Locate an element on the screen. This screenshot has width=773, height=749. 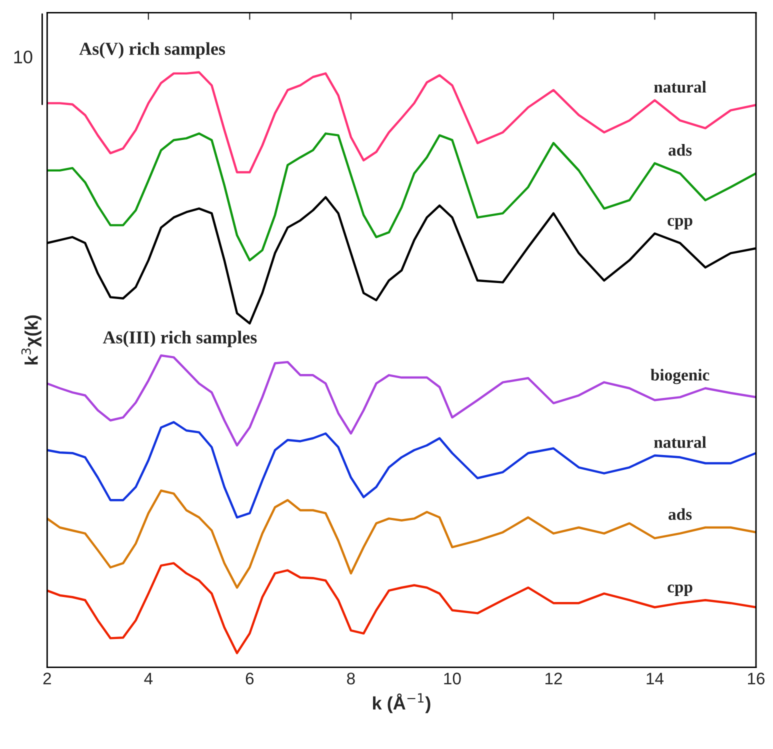
series-label: biogenic is located at coordinates (680, 376).